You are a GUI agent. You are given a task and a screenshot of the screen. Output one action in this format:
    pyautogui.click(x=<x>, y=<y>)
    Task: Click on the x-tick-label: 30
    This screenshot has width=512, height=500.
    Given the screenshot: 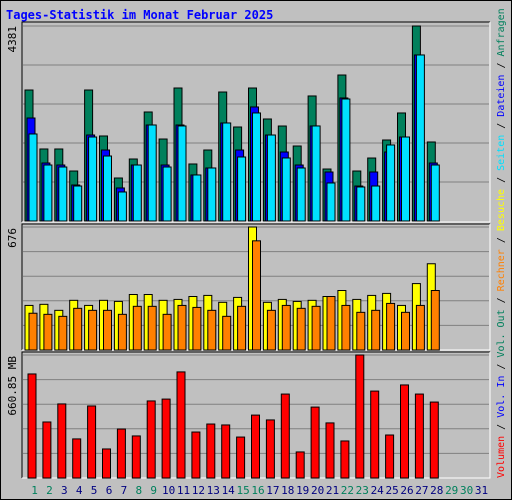 What is the action you would take?
    pyautogui.click(x=466, y=490)
    